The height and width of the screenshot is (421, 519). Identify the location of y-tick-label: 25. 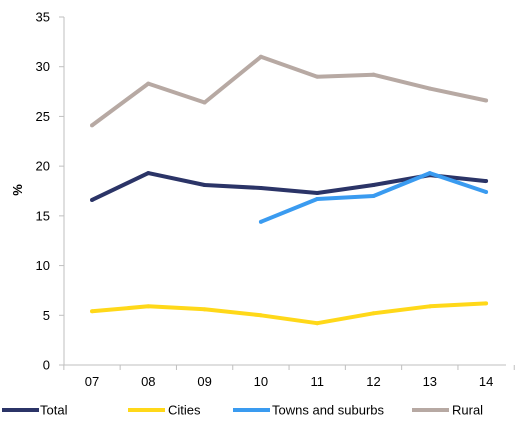
(43, 116).